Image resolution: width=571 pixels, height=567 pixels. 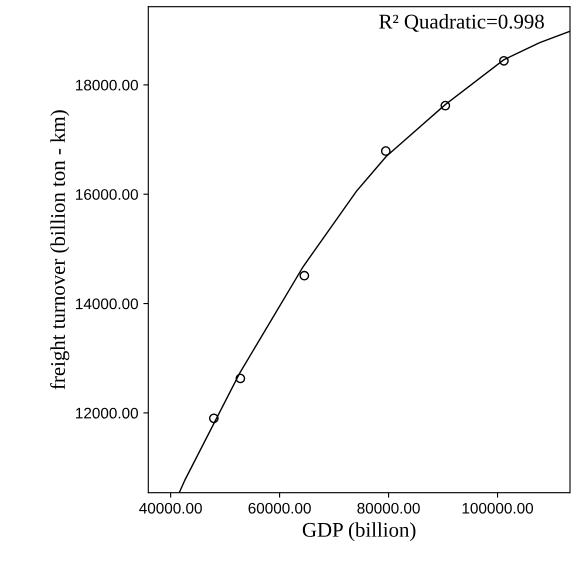 I want to click on x-tick-label: 40000.00, so click(x=170, y=508).